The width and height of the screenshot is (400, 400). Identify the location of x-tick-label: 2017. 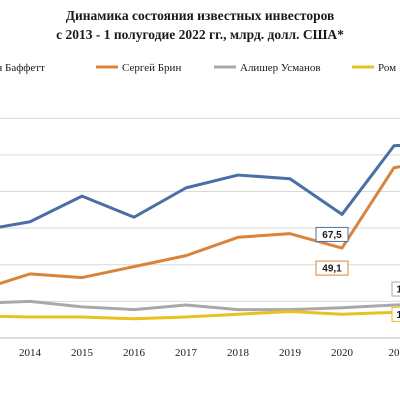
(186, 353).